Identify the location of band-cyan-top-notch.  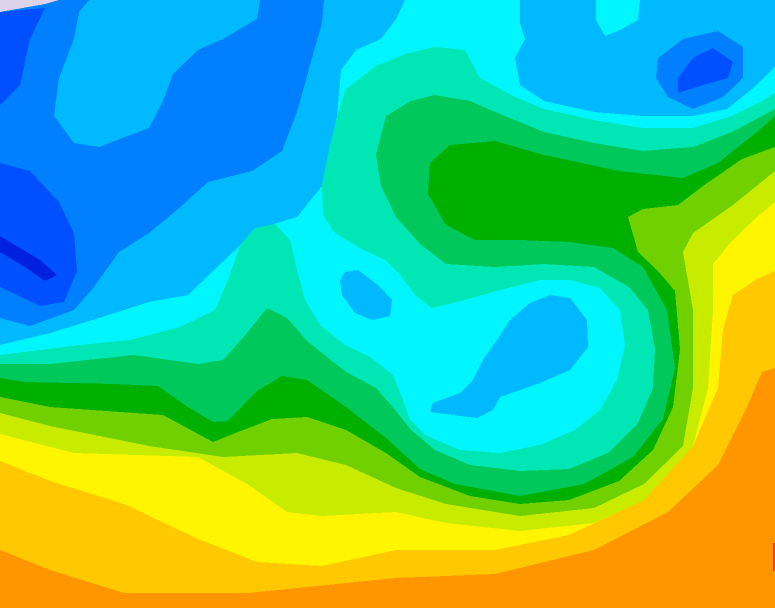
(618, 18).